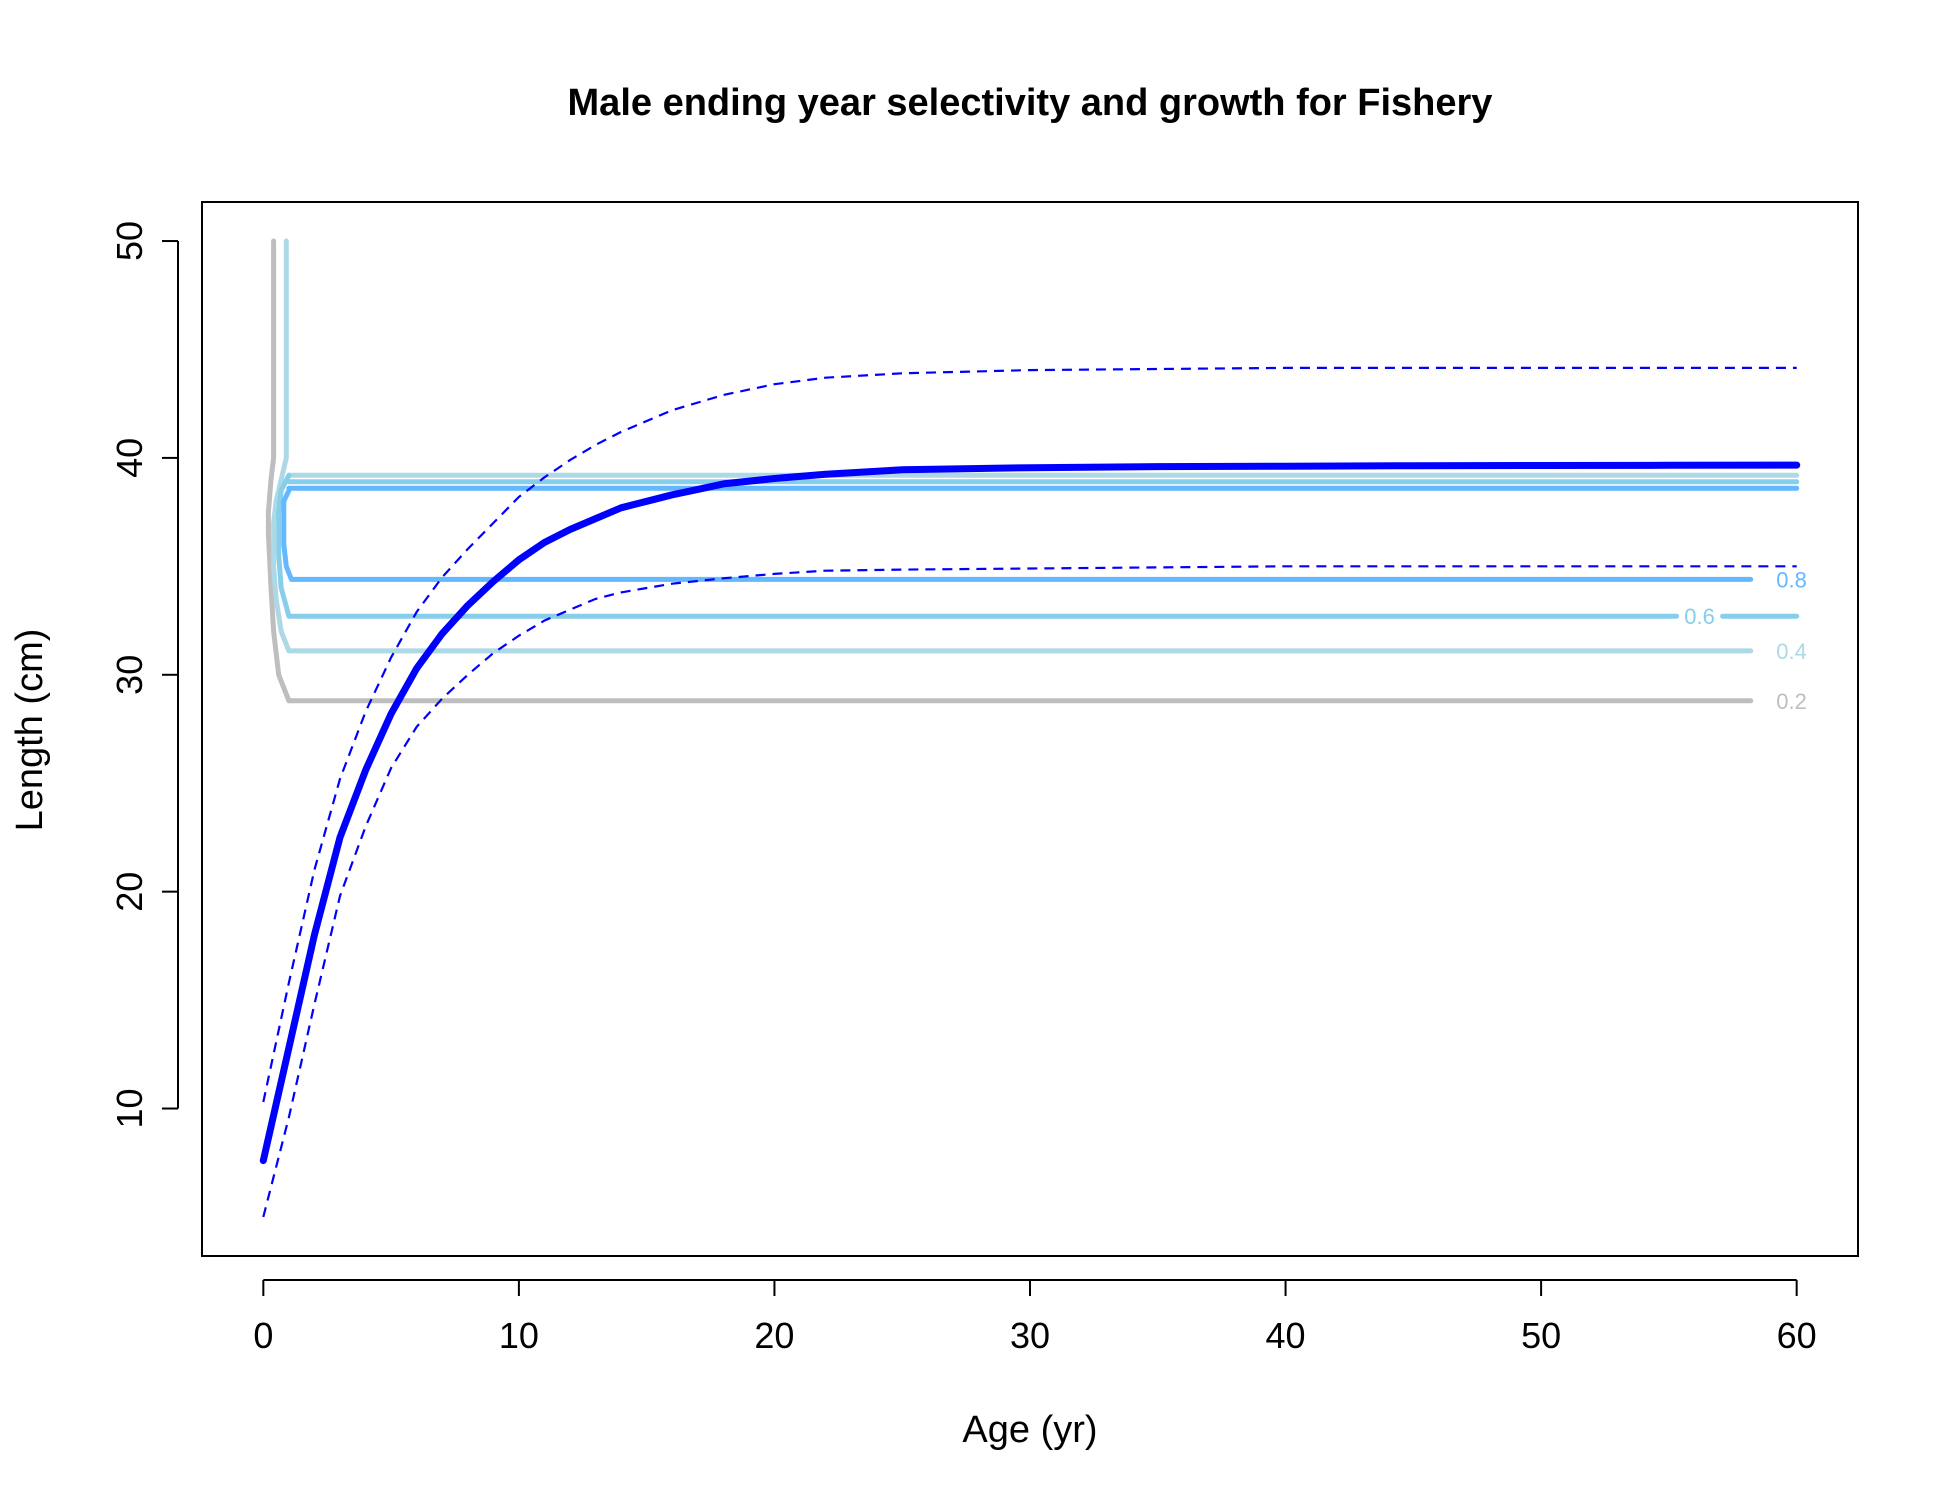  I want to click on y-axis: 10 20 30 40 50, so click(144, 675).